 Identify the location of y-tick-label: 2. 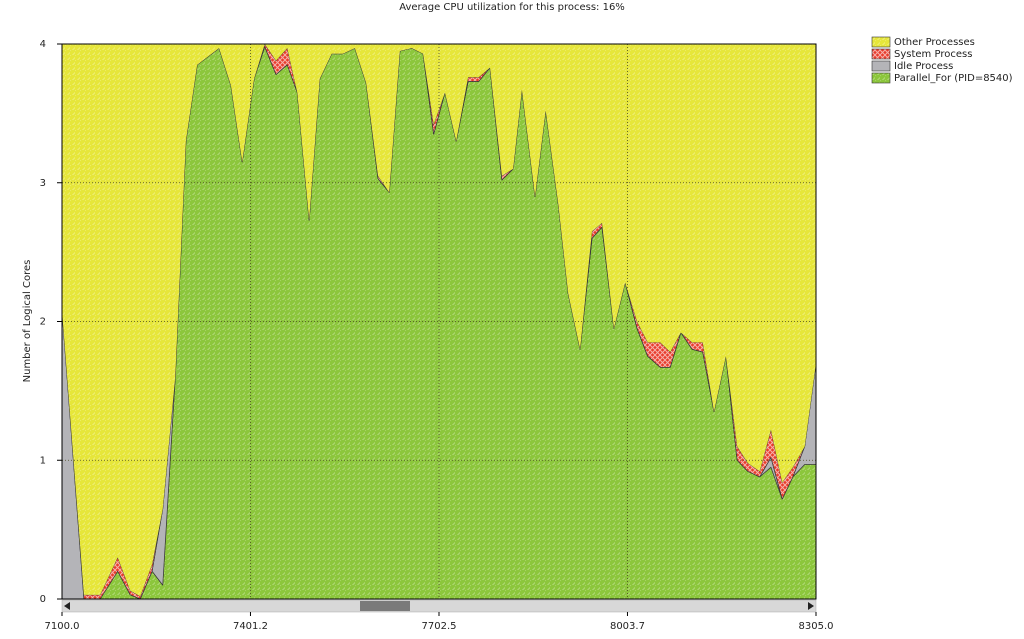
(43, 322).